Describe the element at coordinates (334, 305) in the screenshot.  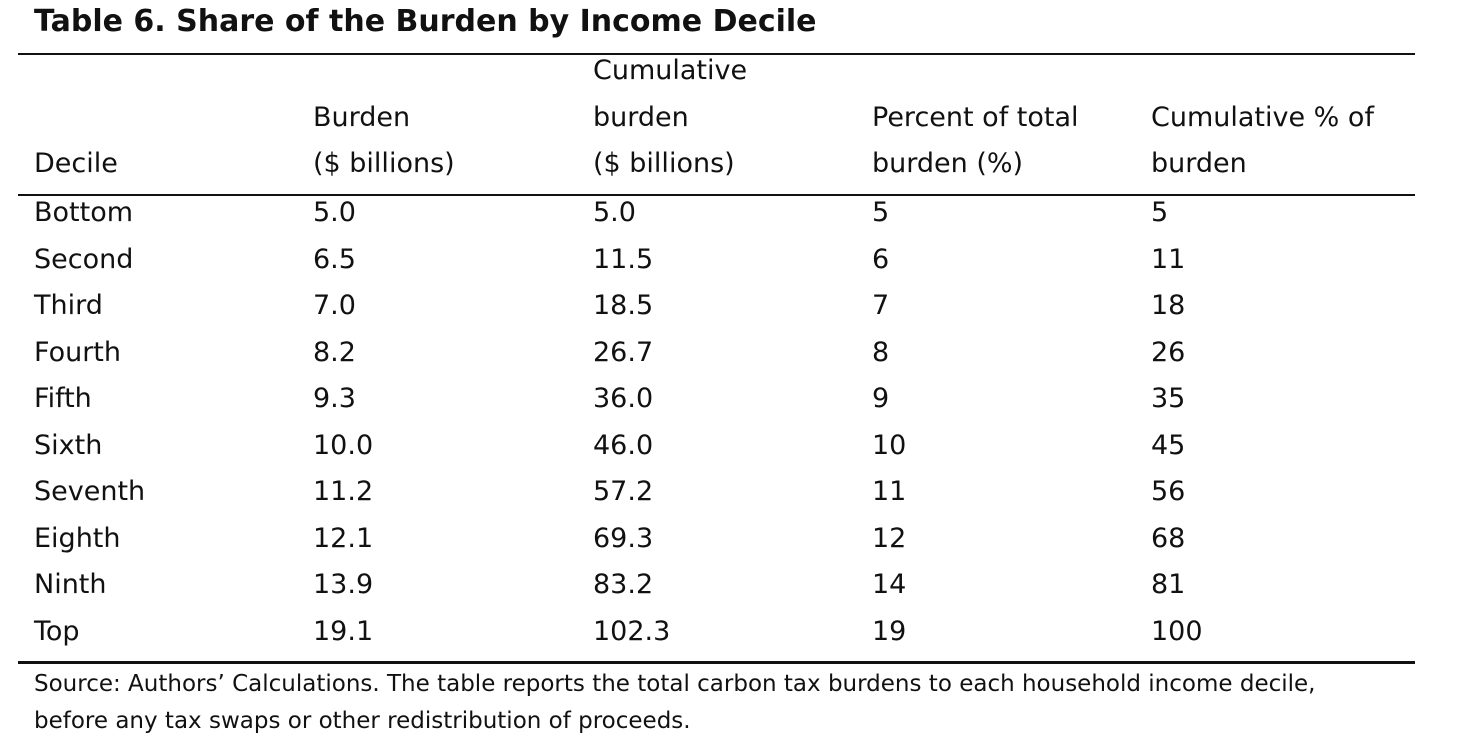
I see `cell-value: 7.0` at that location.